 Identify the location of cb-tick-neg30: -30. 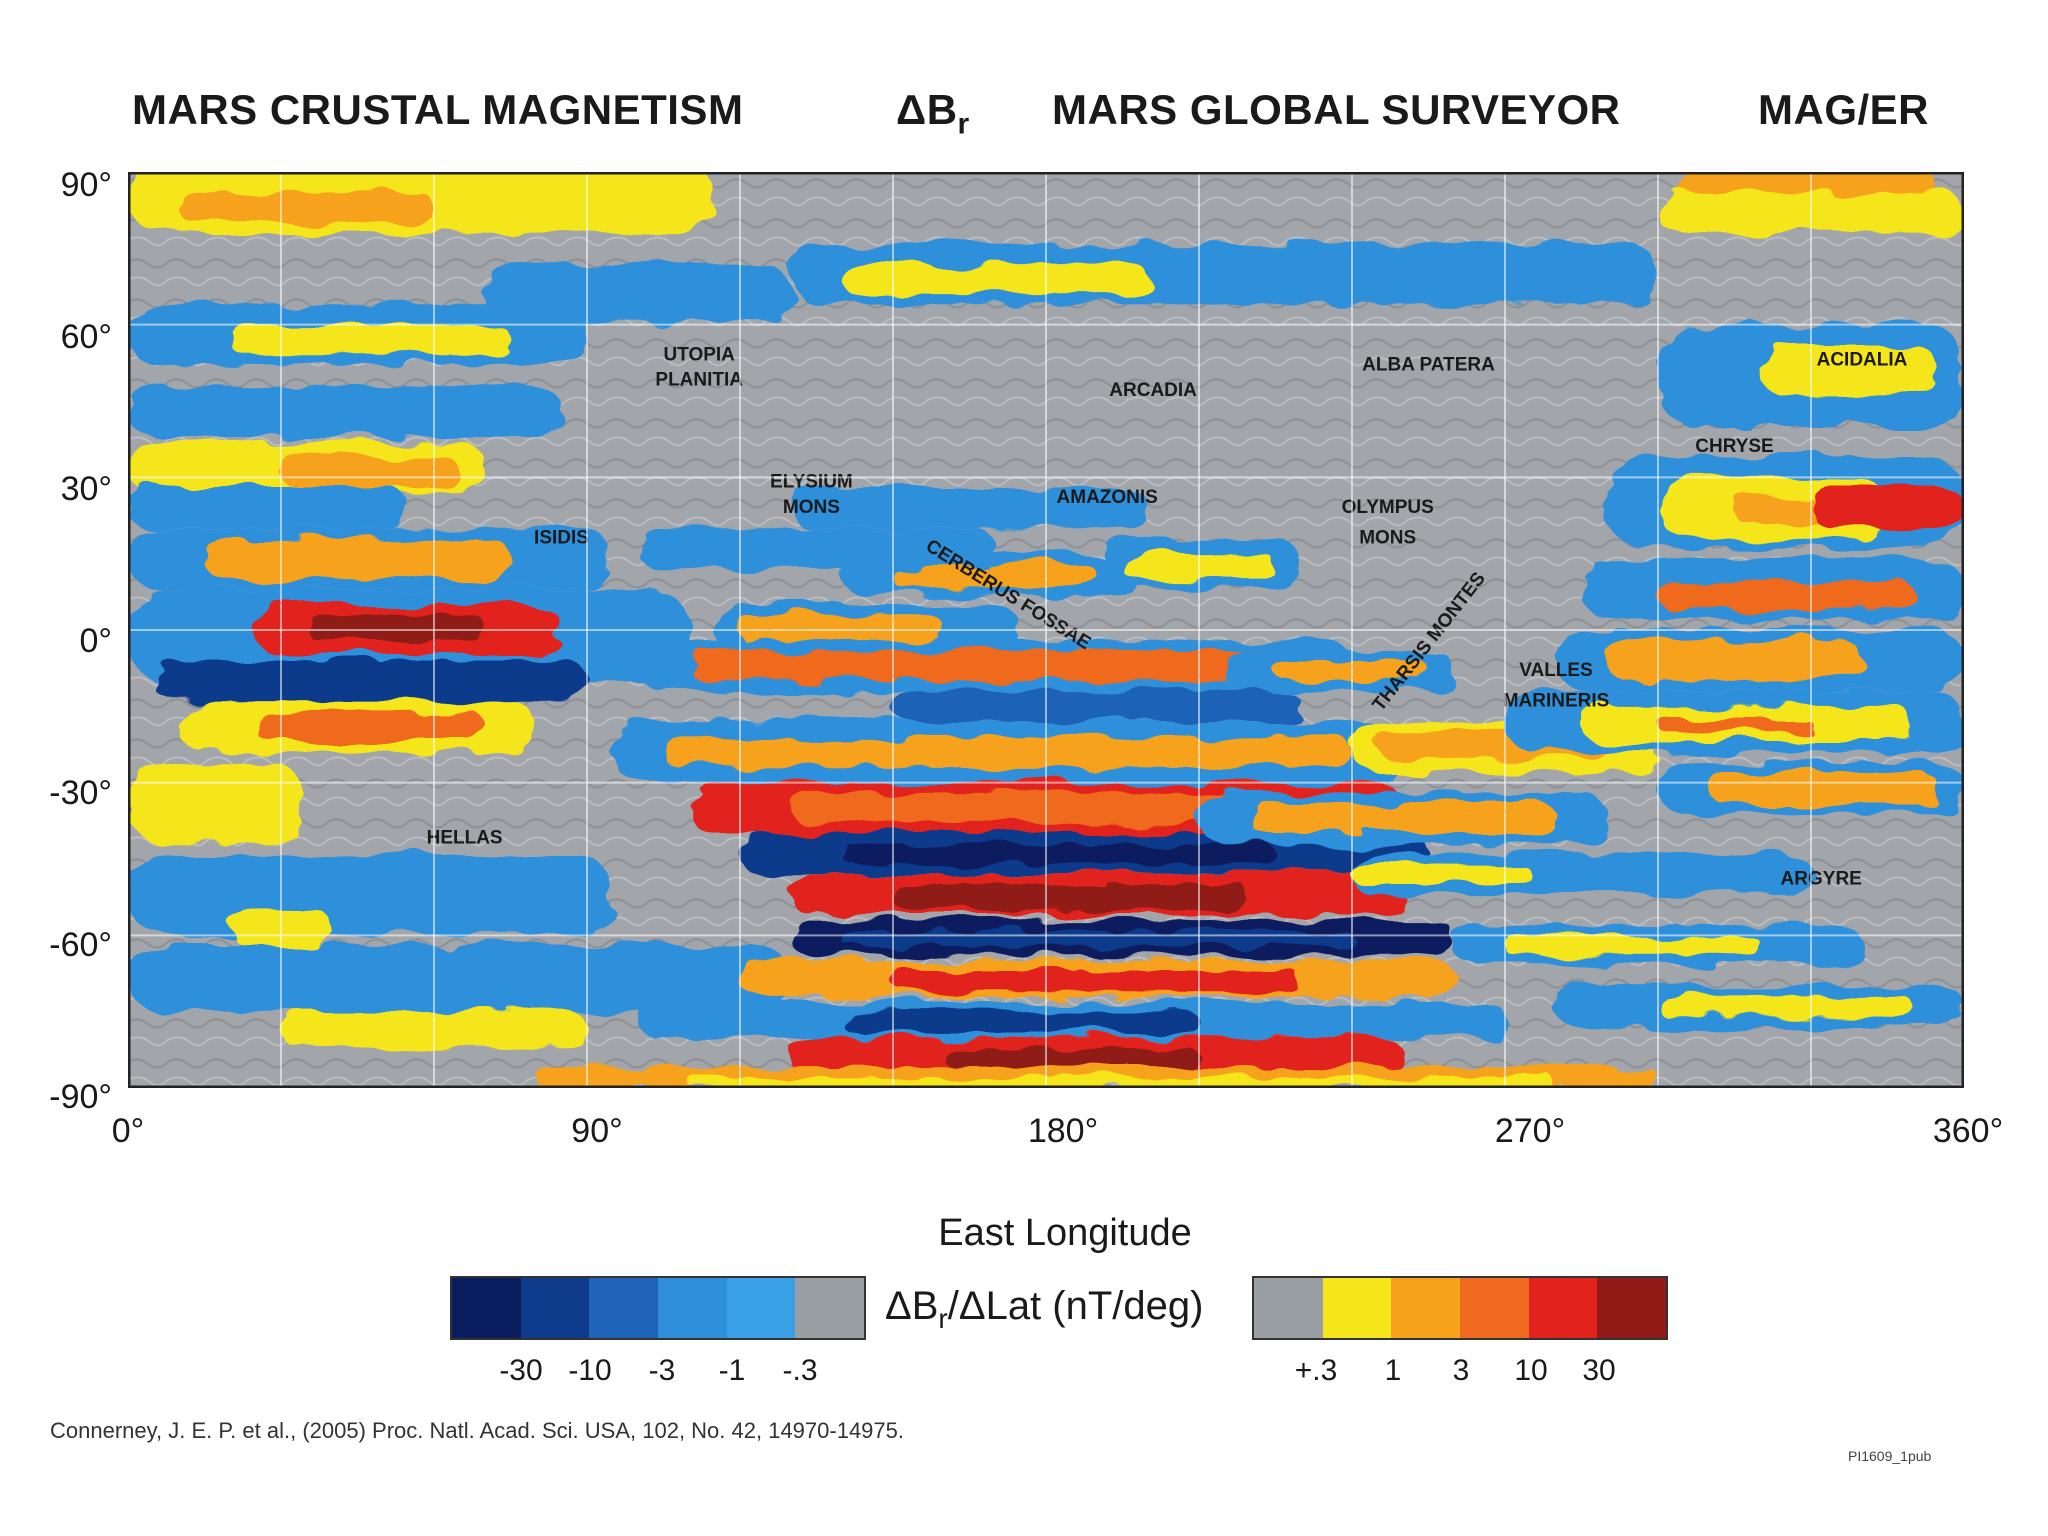
(521, 1370).